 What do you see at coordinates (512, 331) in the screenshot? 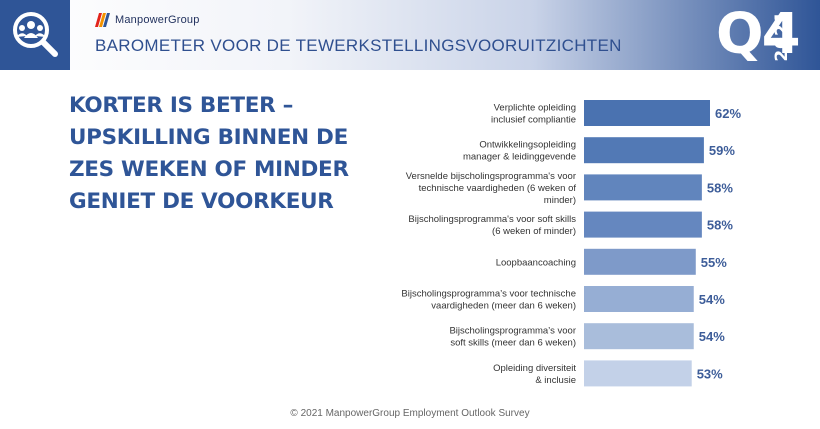
I see `category-label: Bijscholingsprogramma’s voor` at bounding box center [512, 331].